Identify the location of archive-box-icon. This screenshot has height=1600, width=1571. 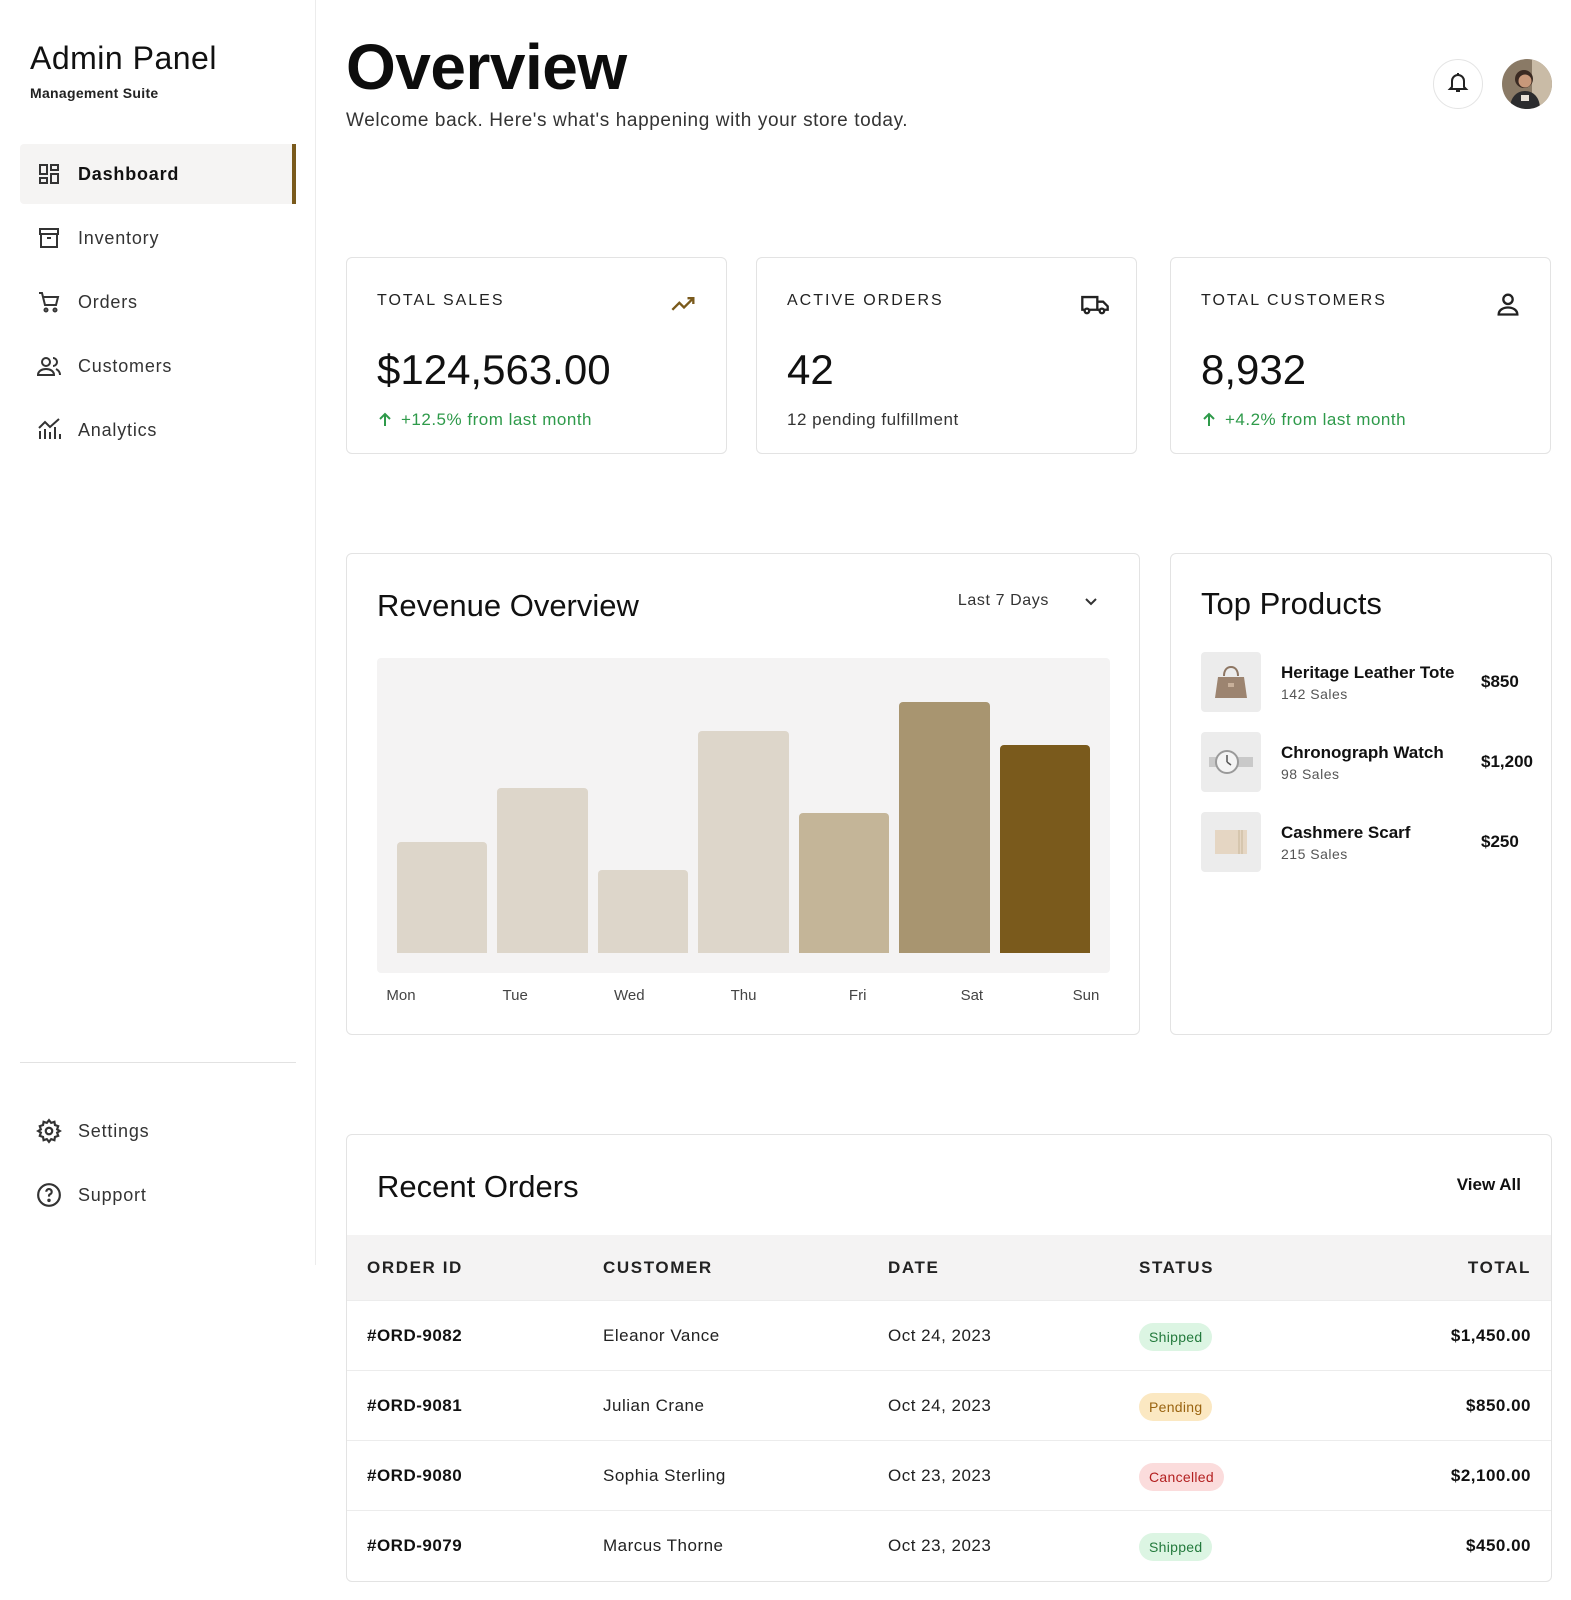
(49, 238).